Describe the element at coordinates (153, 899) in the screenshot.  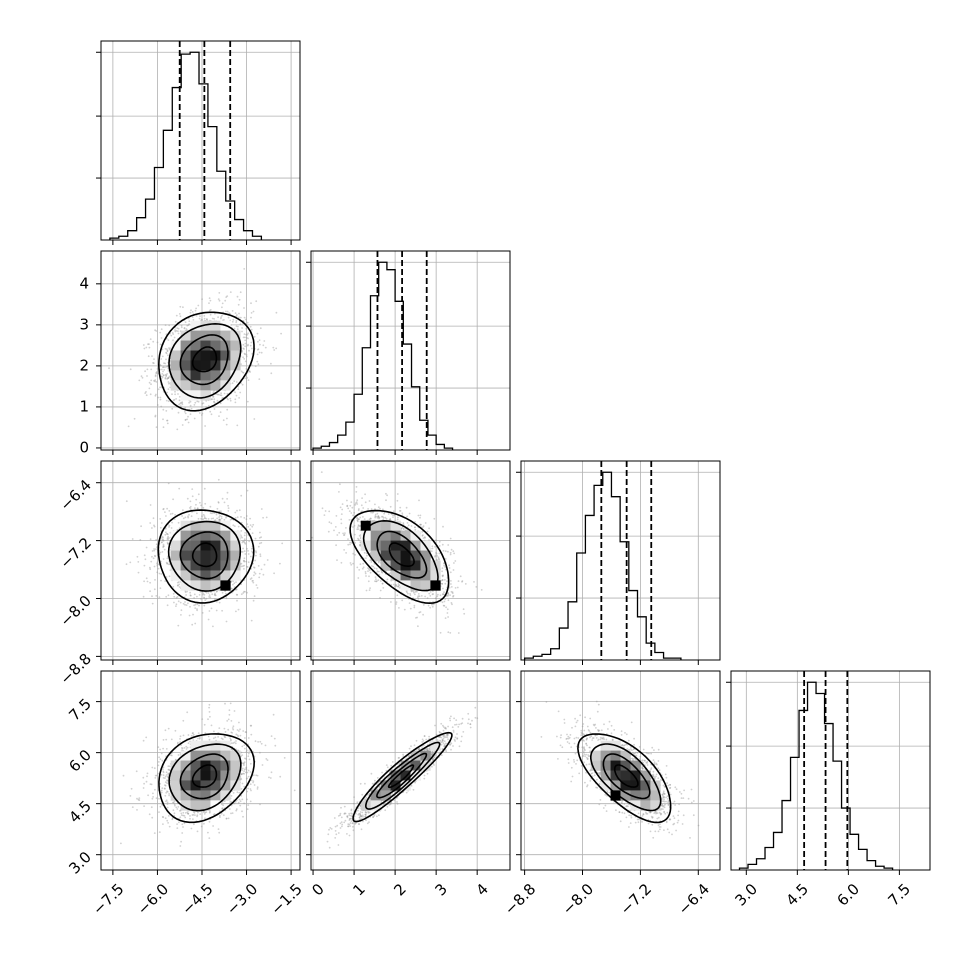
I see `x-tick-label: −6.0` at that location.